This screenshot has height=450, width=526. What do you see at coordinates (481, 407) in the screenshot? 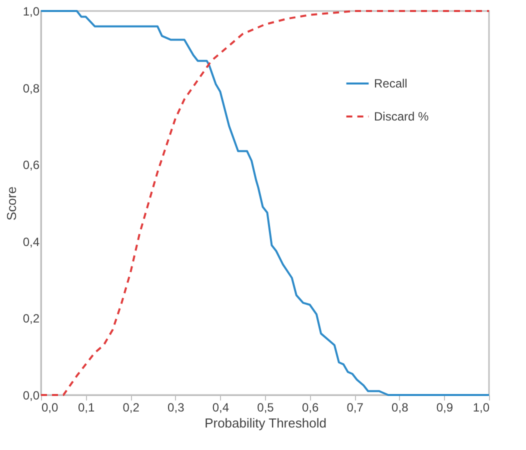
I see `x-tick-label: 1,0` at bounding box center [481, 407].